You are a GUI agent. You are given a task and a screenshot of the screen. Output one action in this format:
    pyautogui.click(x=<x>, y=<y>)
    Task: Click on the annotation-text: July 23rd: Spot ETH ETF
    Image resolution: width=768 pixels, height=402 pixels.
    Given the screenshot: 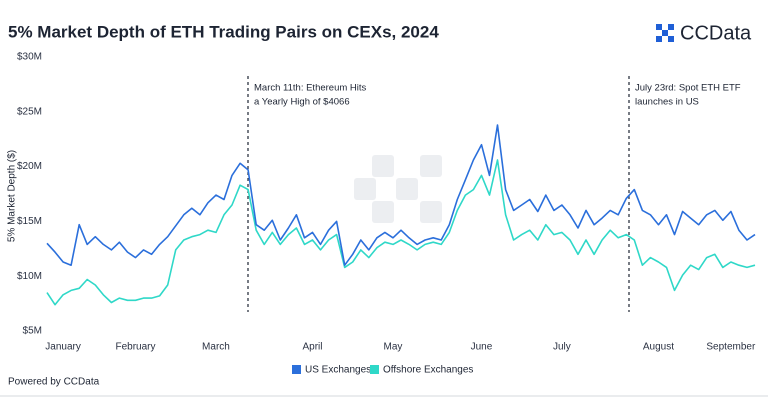 What is the action you would take?
    pyautogui.click(x=688, y=88)
    